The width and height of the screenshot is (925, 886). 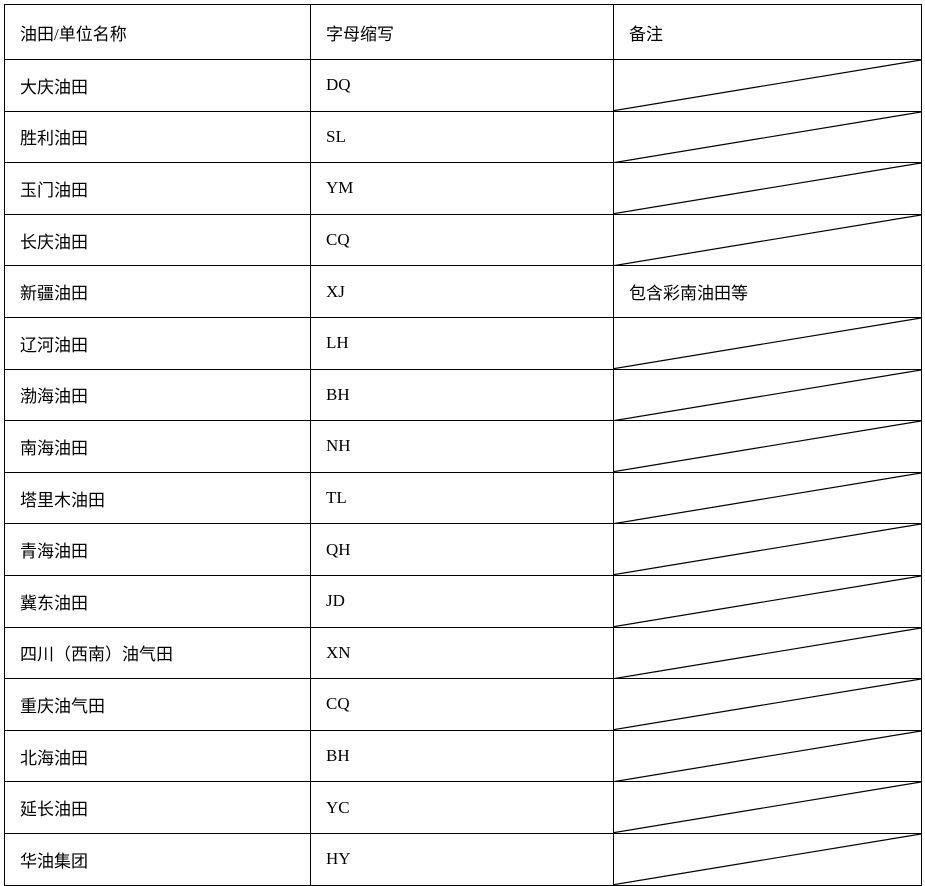 I want to click on cell-name: 青海油田, so click(x=157, y=549).